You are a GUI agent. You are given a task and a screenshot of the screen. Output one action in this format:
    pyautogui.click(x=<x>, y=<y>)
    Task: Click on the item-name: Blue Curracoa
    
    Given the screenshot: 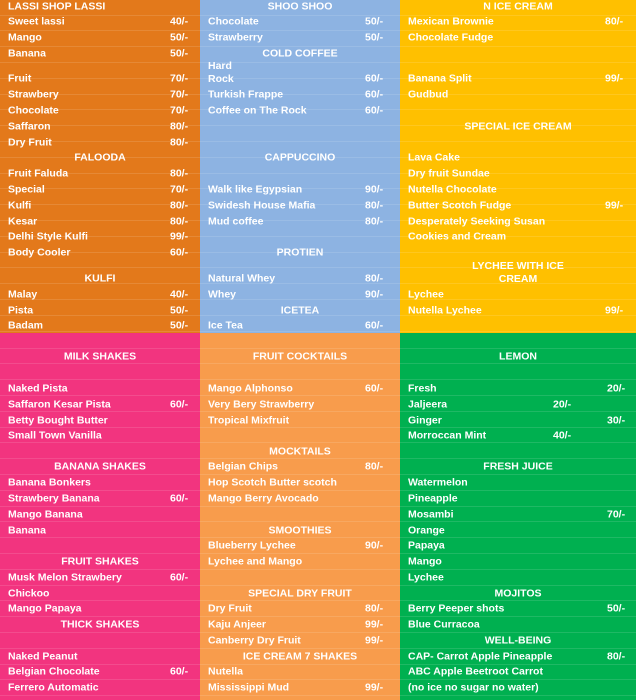 What is the action you would take?
    pyautogui.click(x=444, y=624)
    